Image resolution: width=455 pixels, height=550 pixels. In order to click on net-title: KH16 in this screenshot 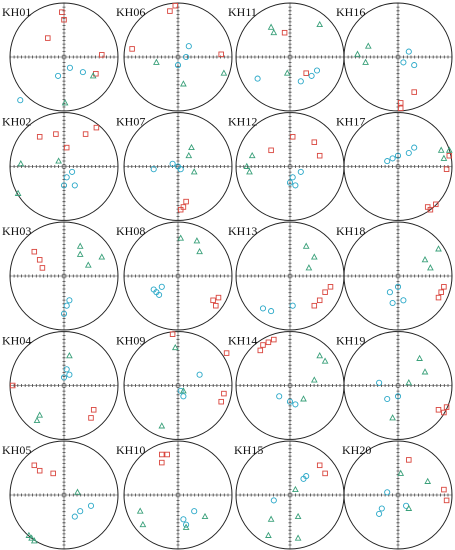, I will do `click(350, 12)`.